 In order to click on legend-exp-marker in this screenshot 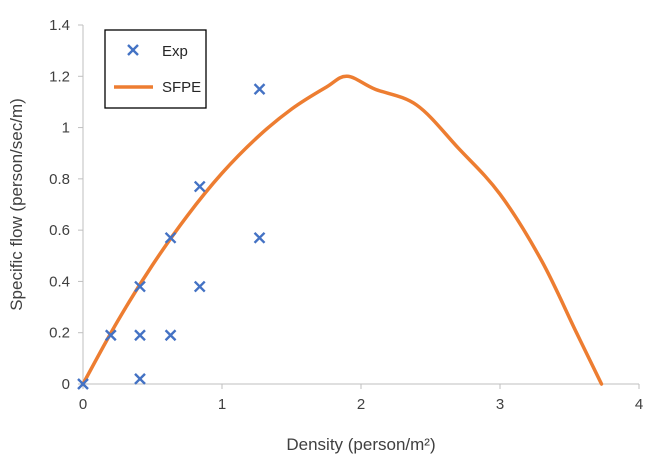, I will do `click(133, 50)`.